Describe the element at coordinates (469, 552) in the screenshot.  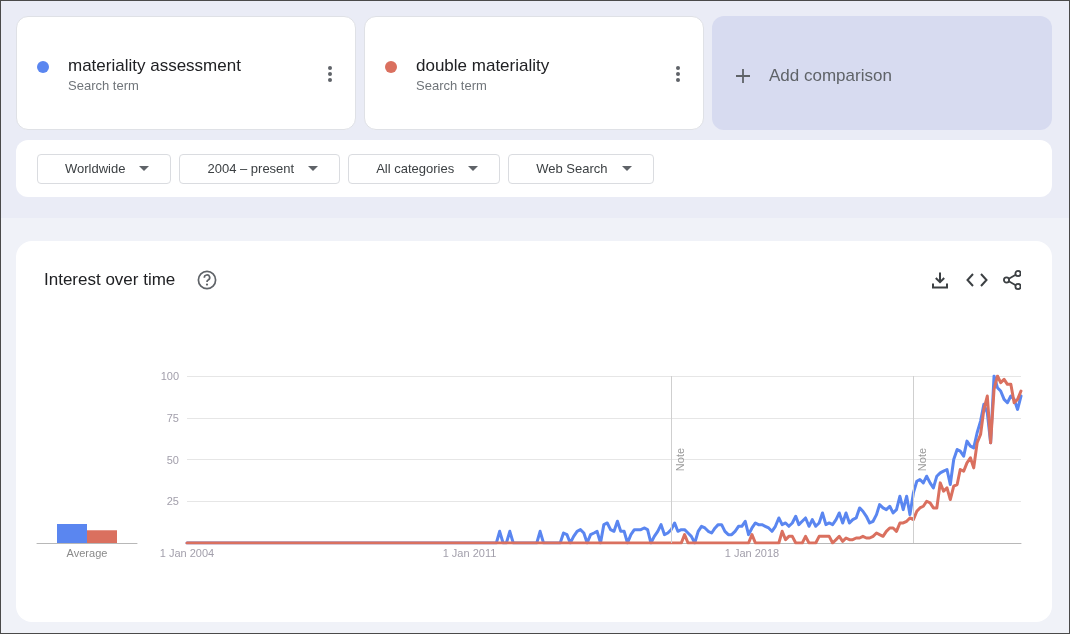
I see `x-tick-label: 1 Jan 2011` at that location.